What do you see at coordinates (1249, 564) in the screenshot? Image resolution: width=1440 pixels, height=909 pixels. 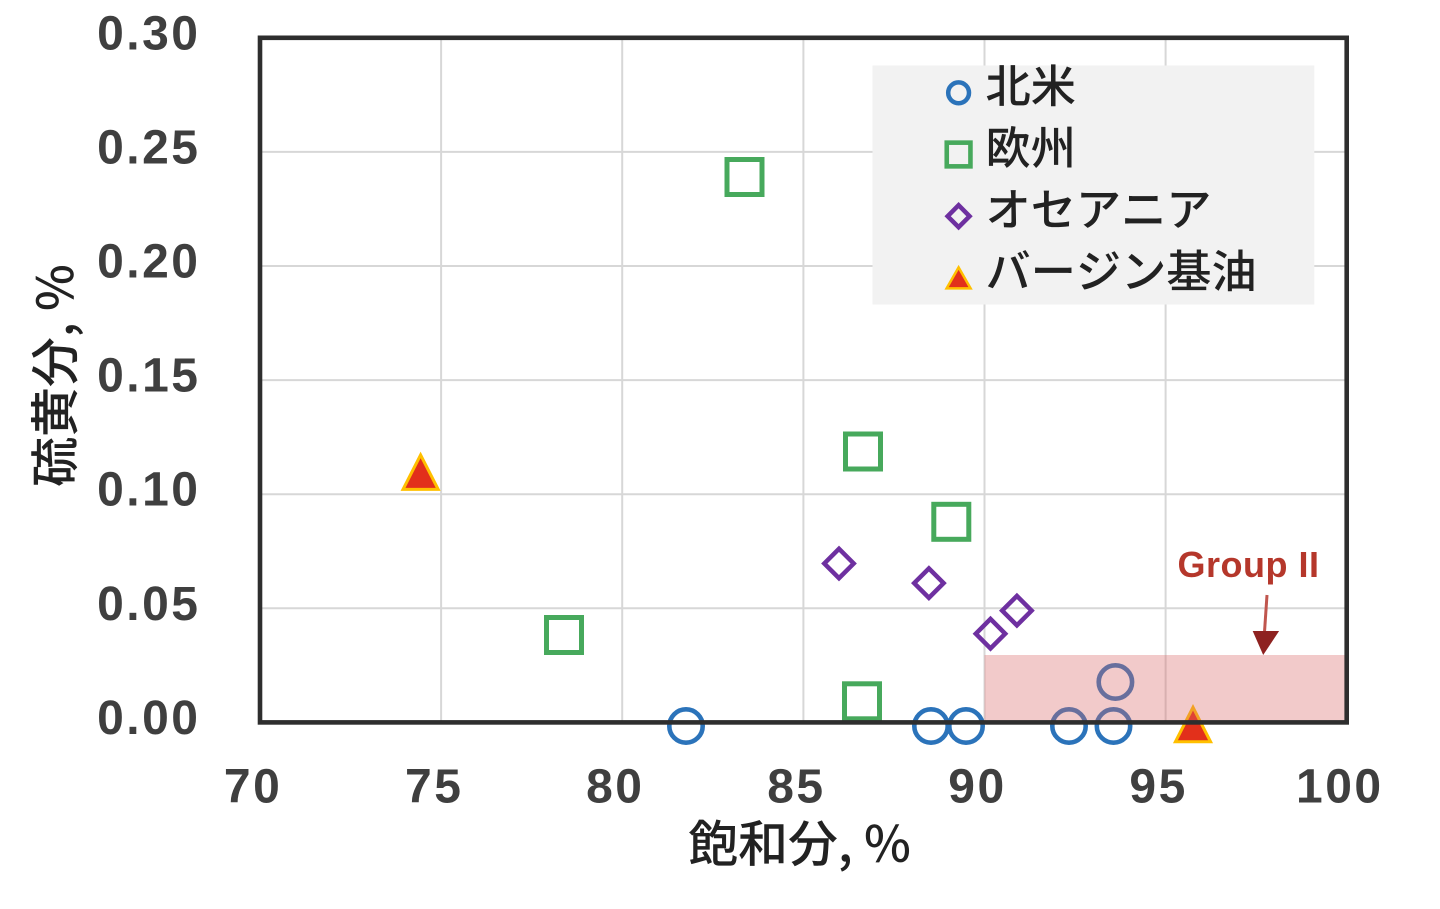 I see `svg-text: Group II` at bounding box center [1249, 564].